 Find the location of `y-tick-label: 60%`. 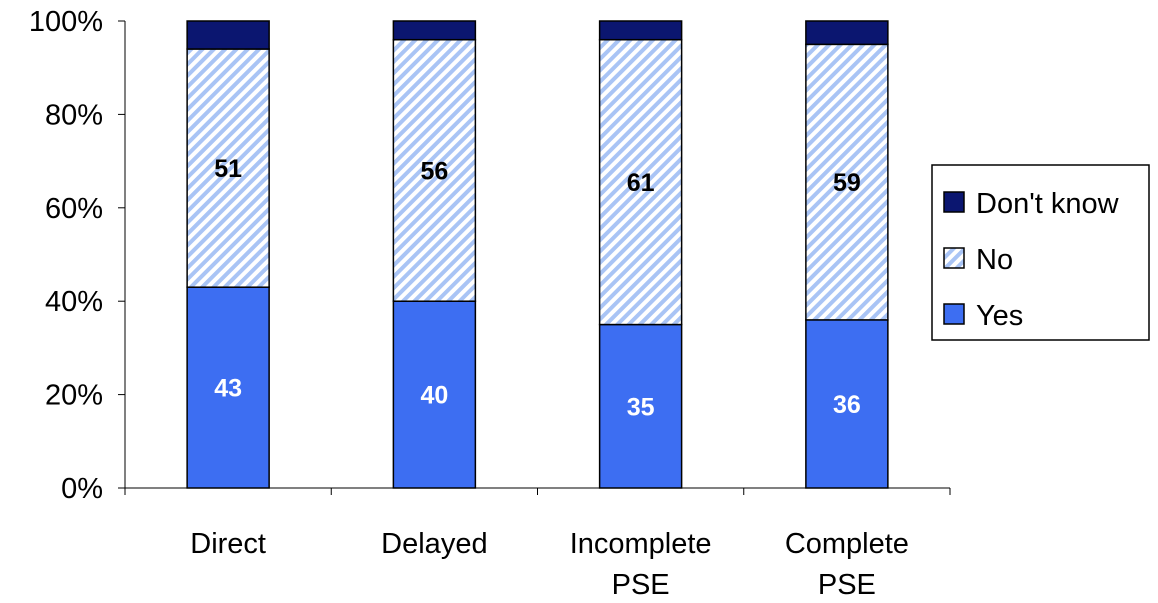

y-tick-label: 60% is located at coordinates (74, 209).